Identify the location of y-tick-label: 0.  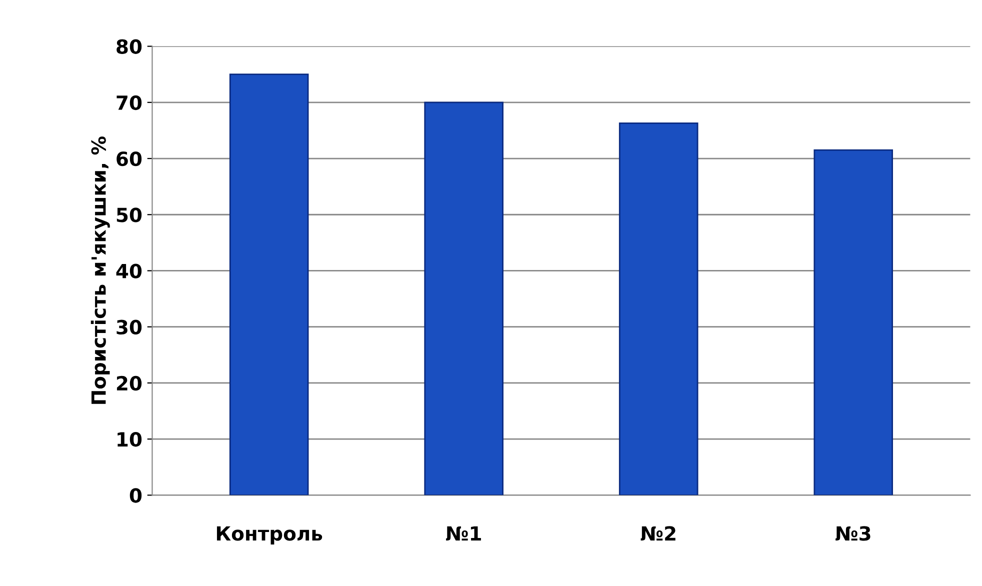
(136, 495).